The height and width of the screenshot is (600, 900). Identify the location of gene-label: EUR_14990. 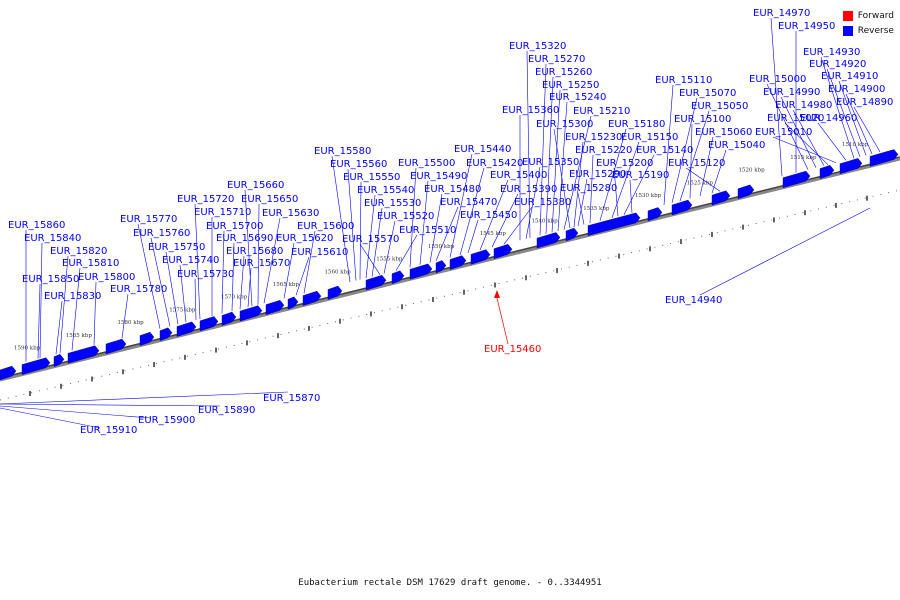
(791, 92).